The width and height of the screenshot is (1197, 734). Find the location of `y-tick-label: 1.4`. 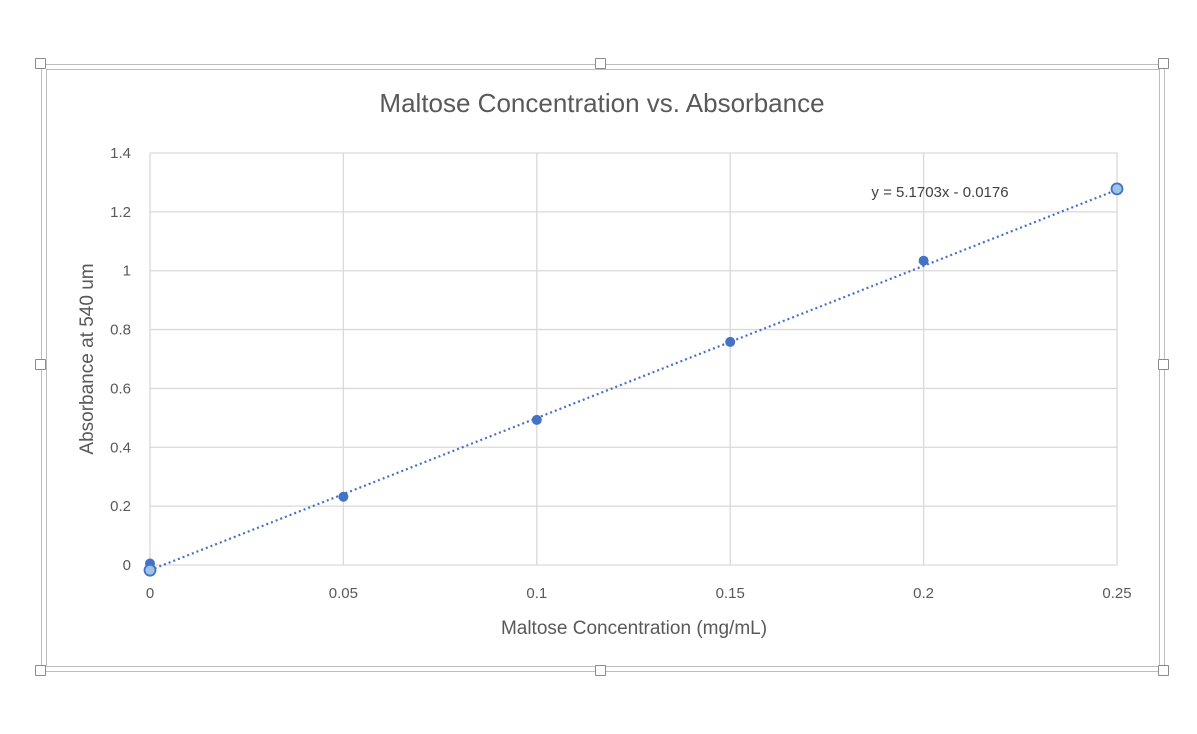

y-tick-label: 1.4 is located at coordinates (120, 153).